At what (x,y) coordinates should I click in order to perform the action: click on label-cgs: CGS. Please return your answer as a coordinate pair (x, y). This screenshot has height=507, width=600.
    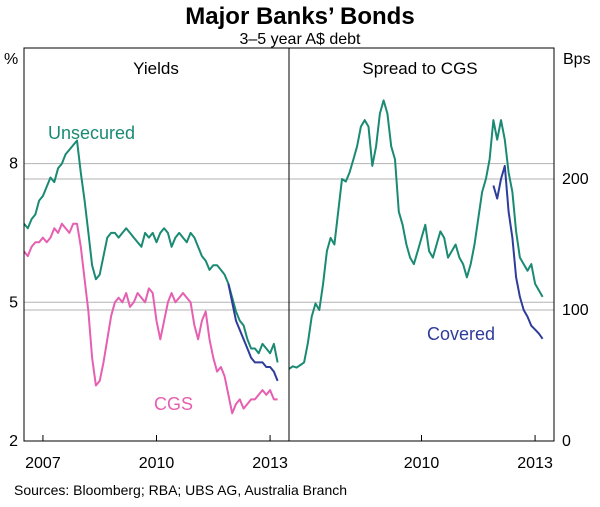
    Looking at the image, I should click on (173, 404).